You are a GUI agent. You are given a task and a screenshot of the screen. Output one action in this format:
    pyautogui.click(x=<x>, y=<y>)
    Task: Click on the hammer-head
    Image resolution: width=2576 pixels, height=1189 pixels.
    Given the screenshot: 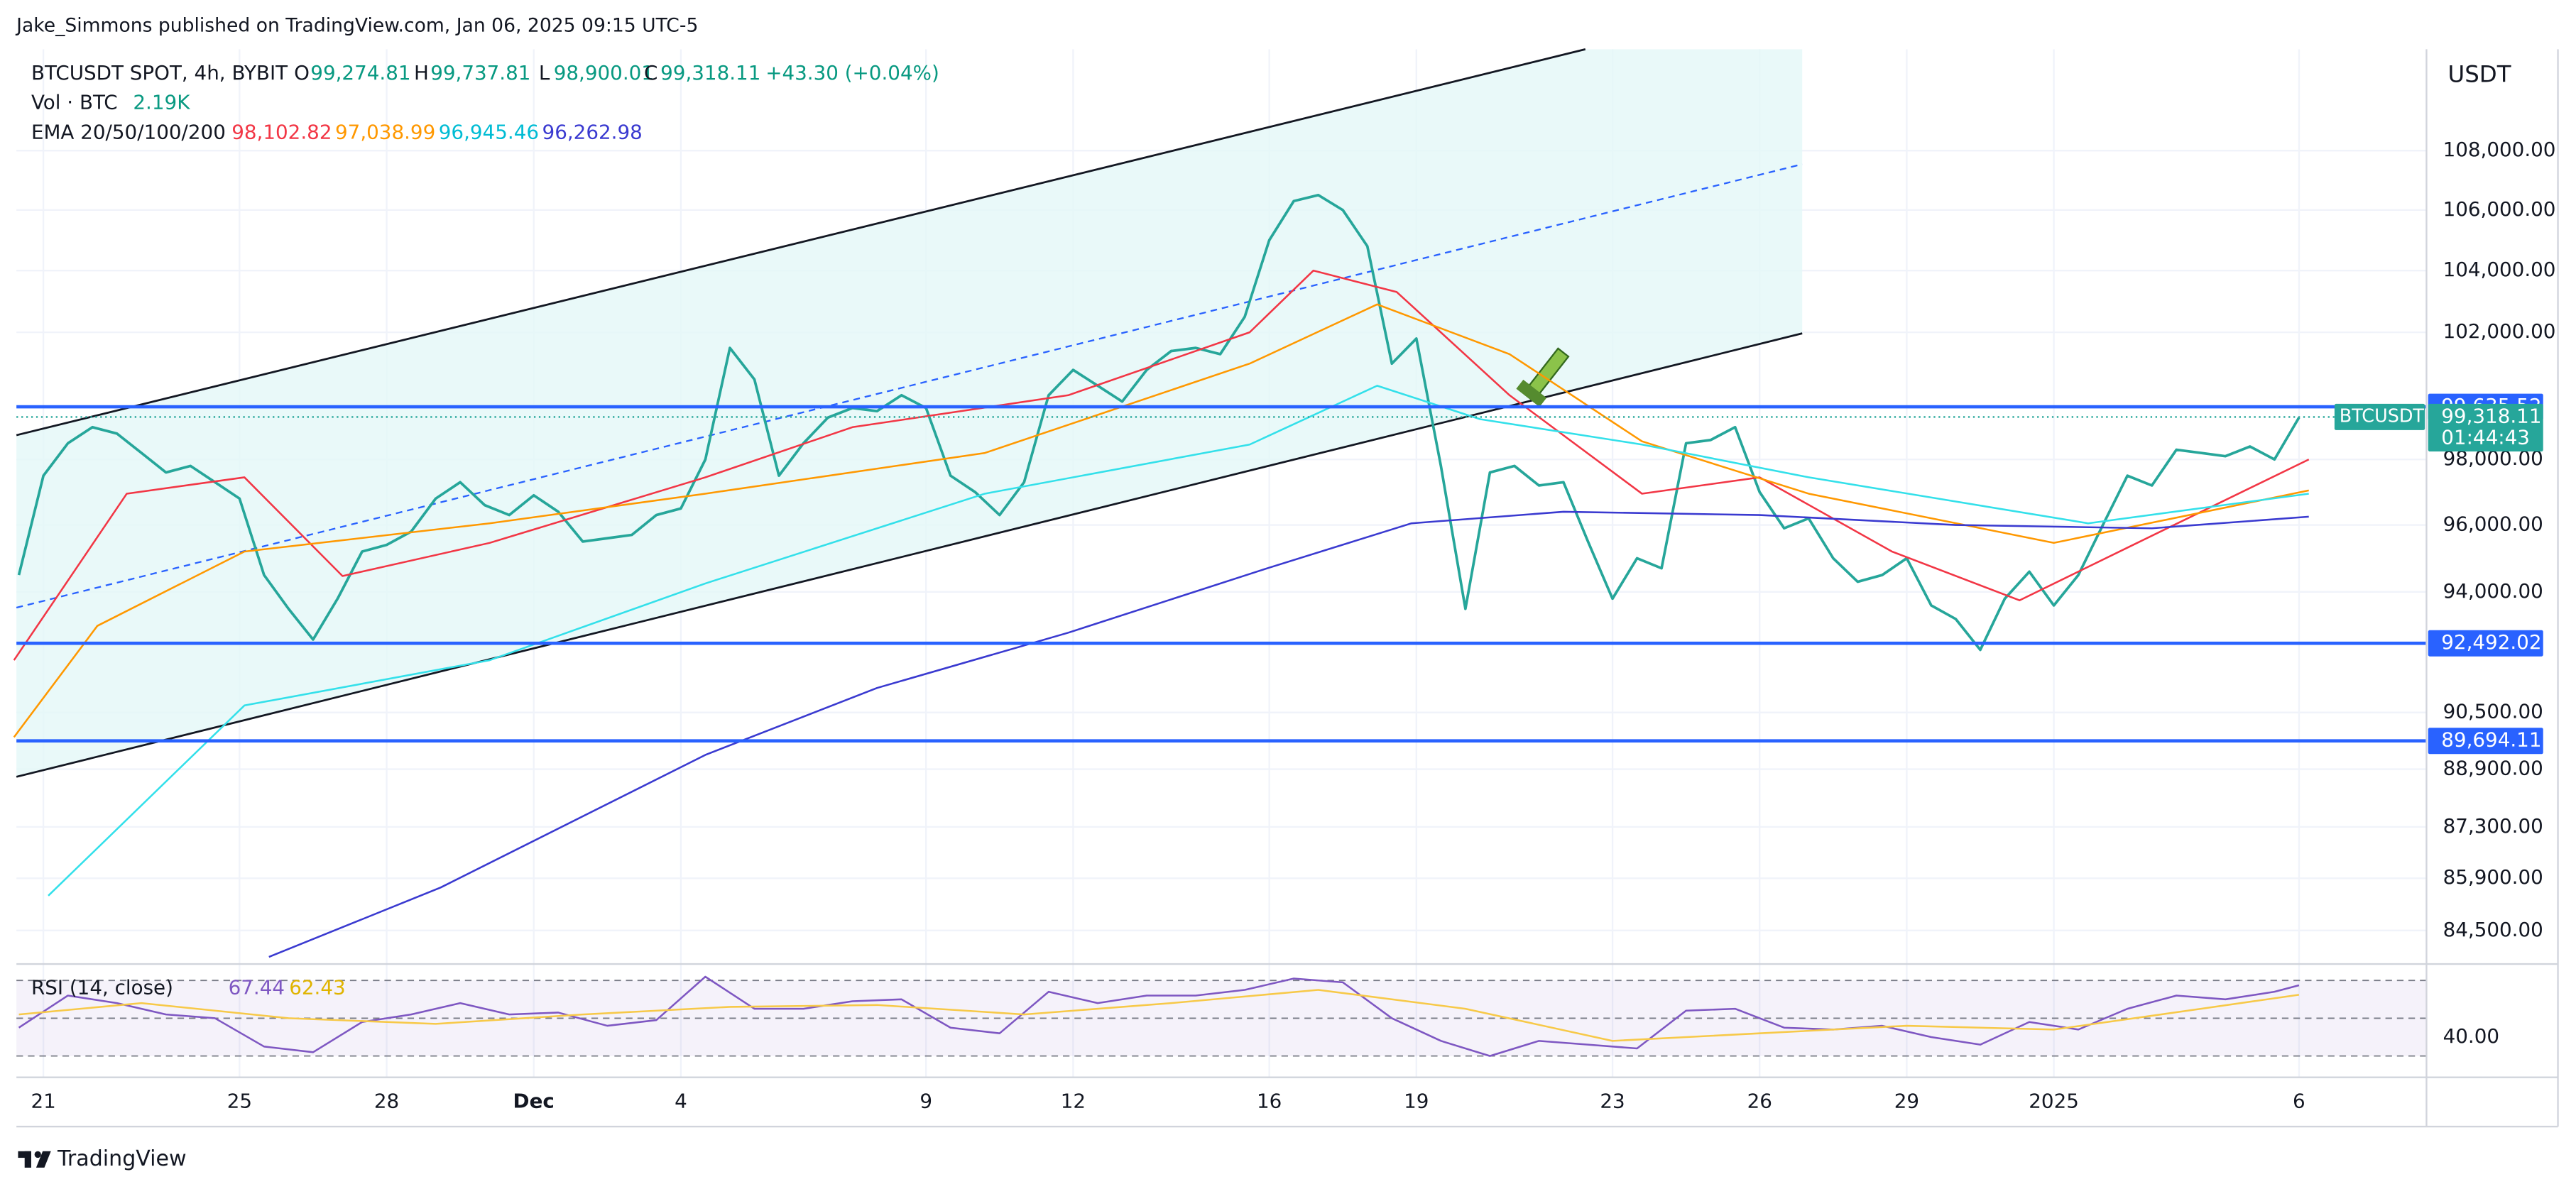 What is the action you would take?
    pyautogui.click(x=1531, y=393)
    